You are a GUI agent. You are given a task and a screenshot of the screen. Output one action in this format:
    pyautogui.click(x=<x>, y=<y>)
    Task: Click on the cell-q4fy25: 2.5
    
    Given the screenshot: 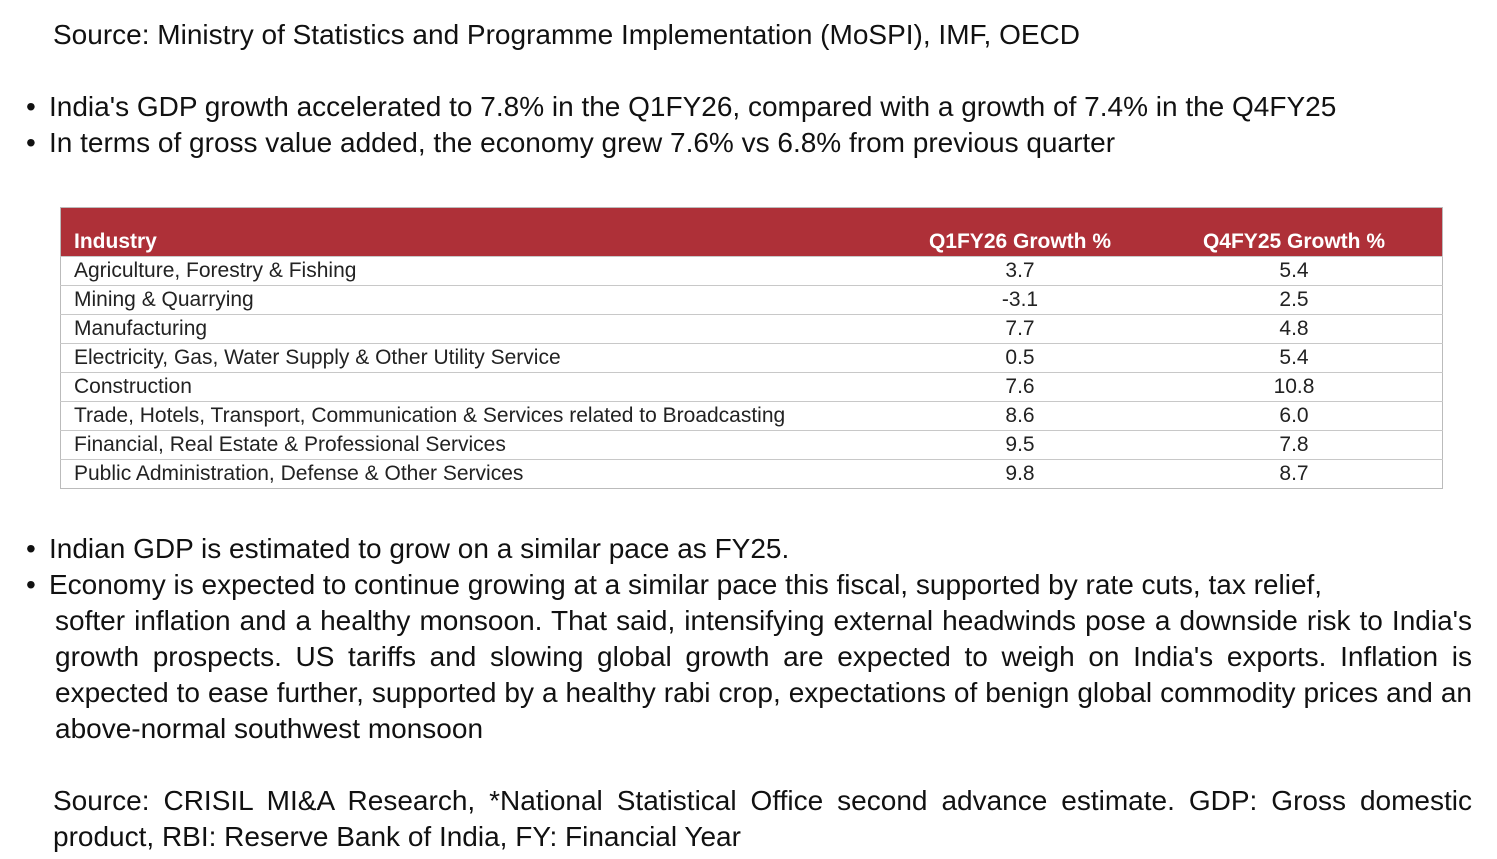 What is the action you would take?
    pyautogui.click(x=1294, y=300)
    